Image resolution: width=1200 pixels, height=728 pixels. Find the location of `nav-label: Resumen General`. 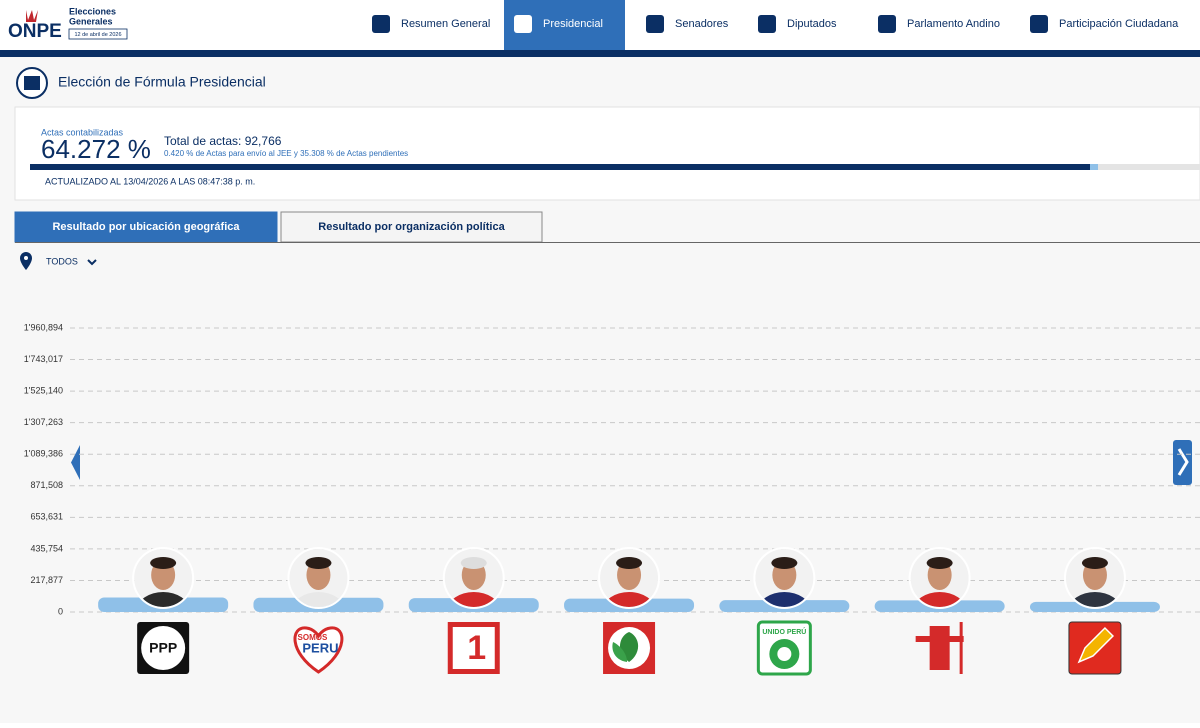

nav-label: Resumen General is located at coordinates (445, 24).